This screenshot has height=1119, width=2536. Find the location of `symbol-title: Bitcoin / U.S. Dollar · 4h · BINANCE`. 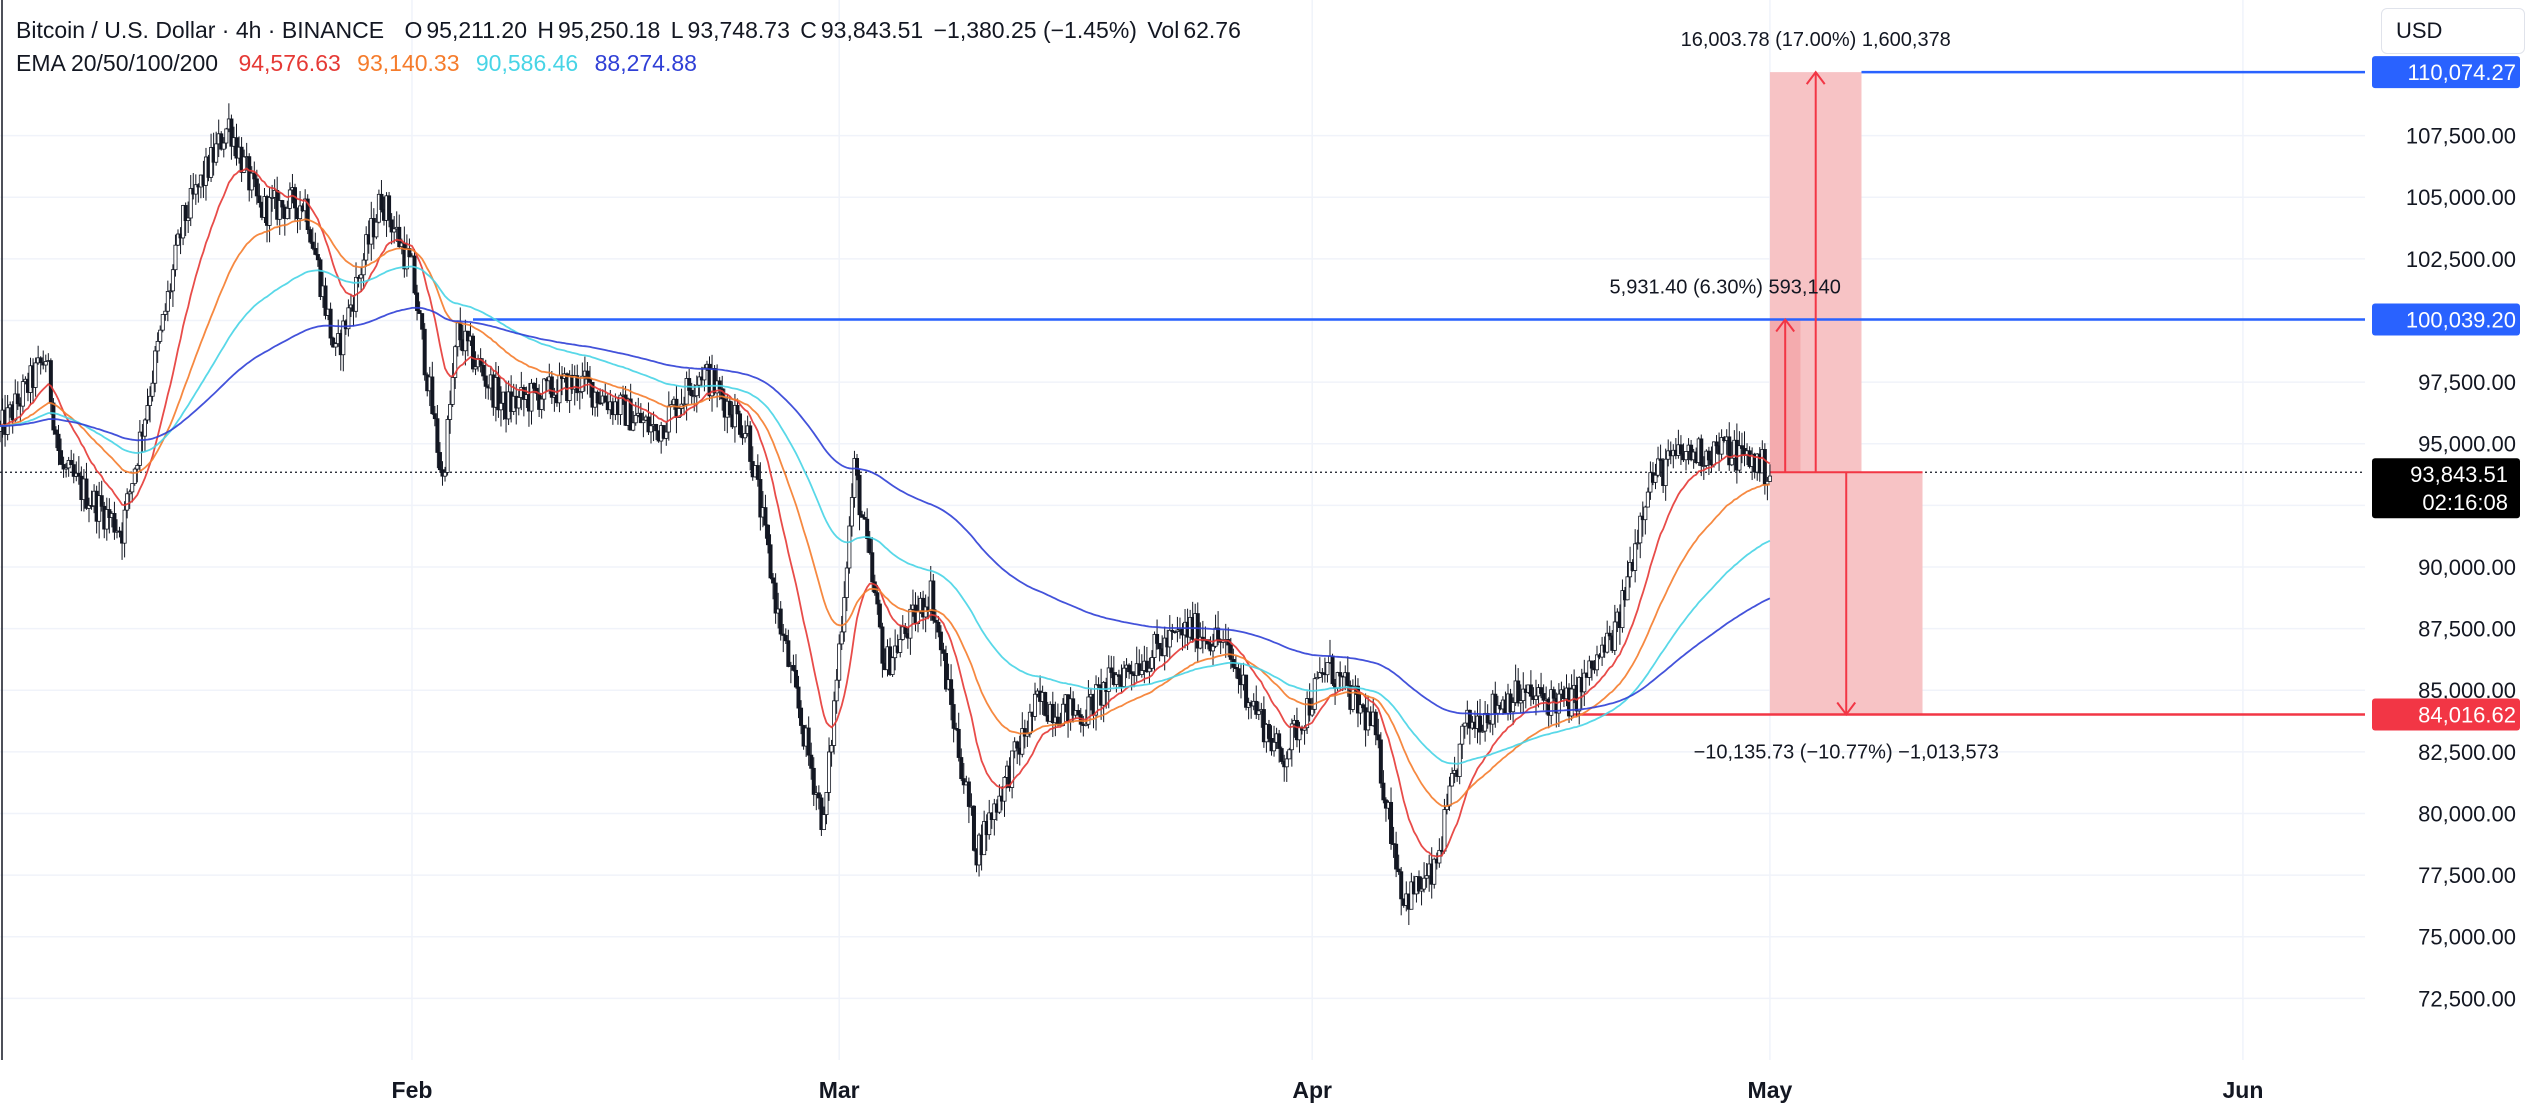

symbol-title: Bitcoin / U.S. Dollar · 4h · BINANCE is located at coordinates (200, 30).